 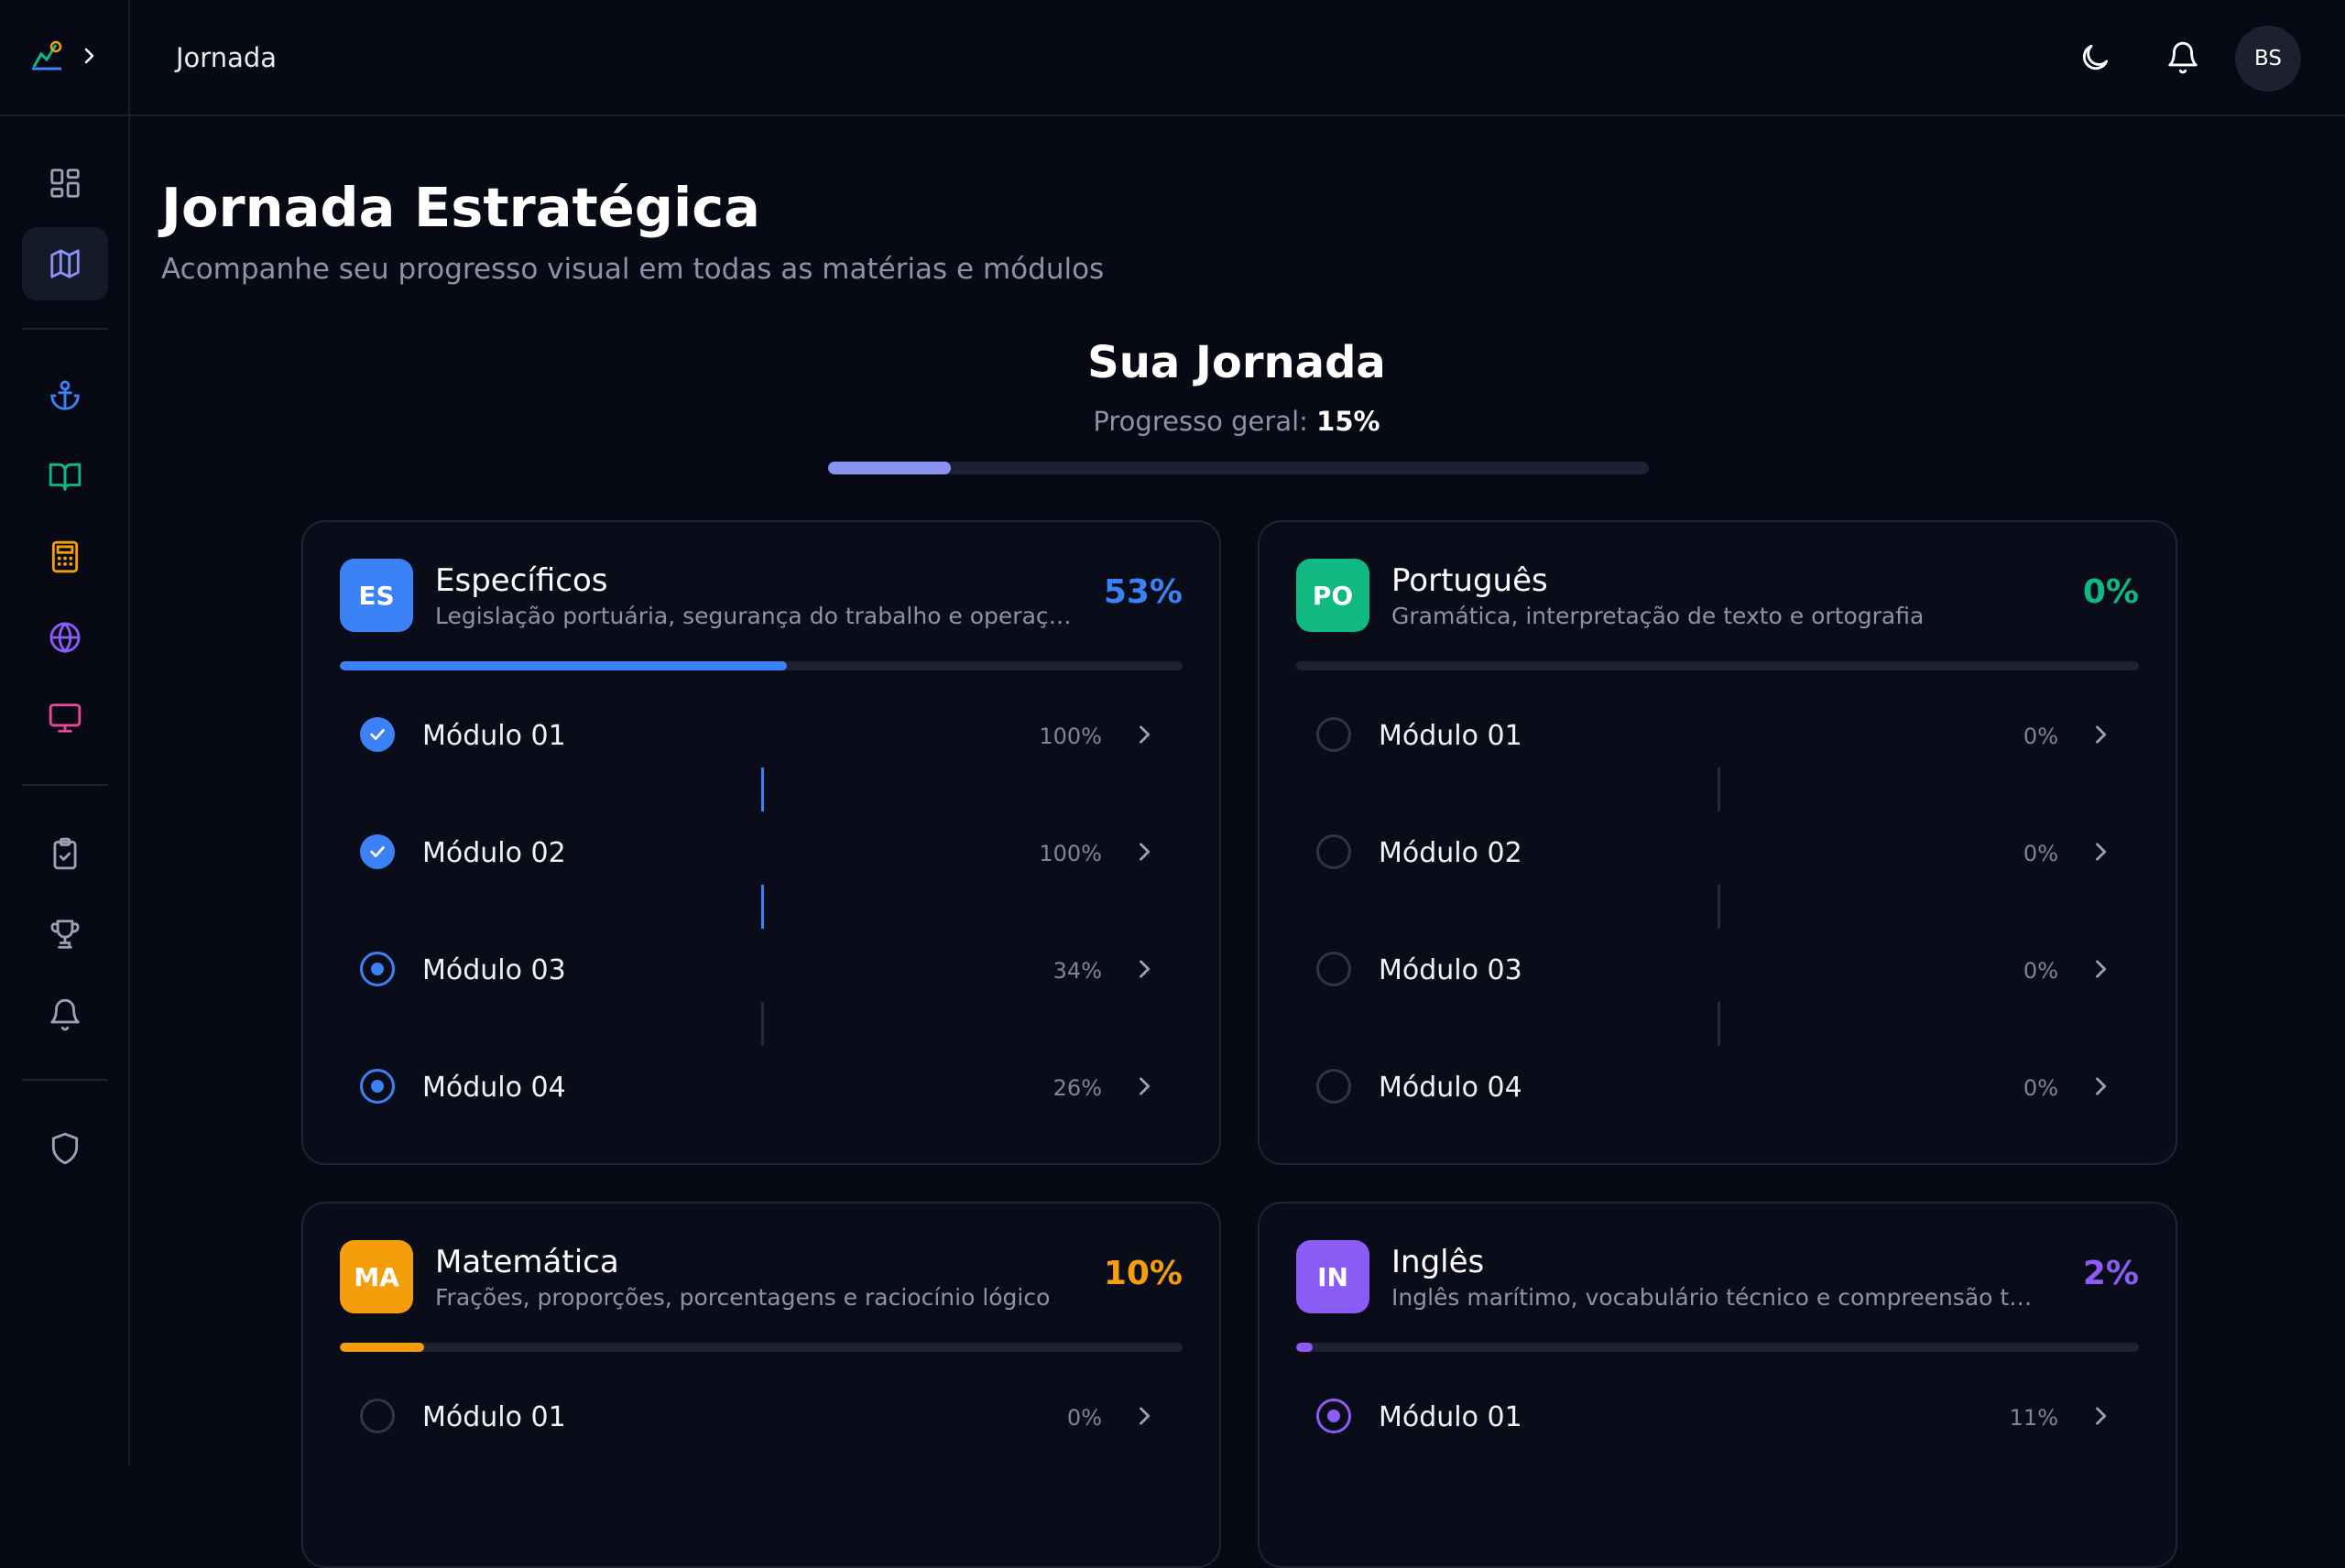 I want to click on shield-icon, so click(x=65, y=1148).